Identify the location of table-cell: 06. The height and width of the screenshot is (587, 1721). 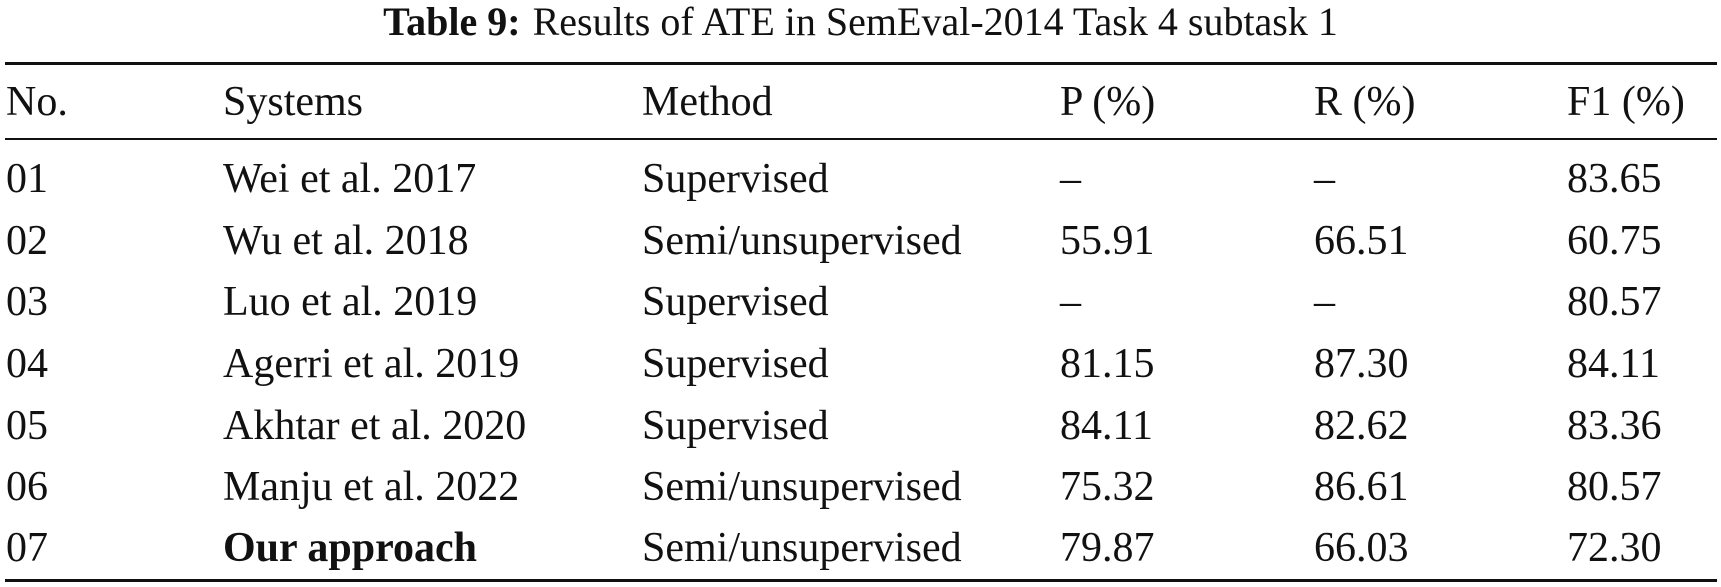
(27, 487).